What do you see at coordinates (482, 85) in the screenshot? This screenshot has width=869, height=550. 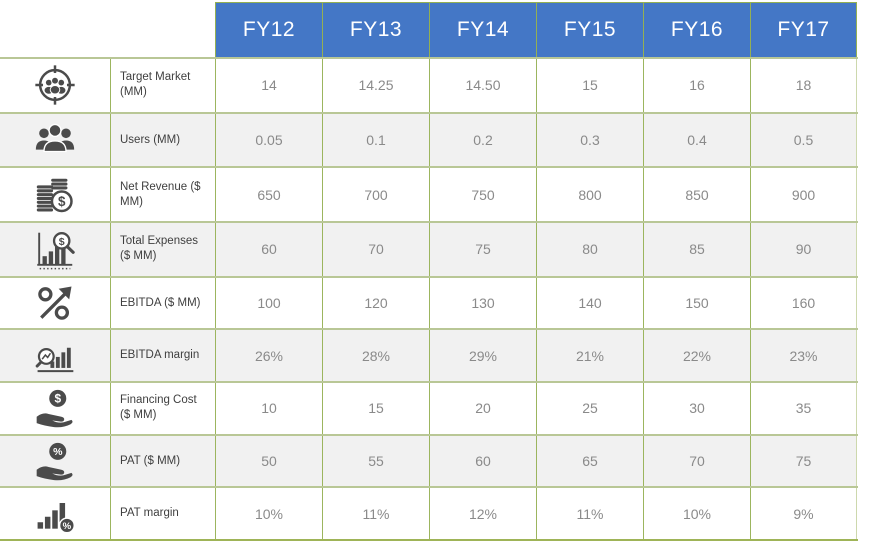 I see `cell-target-market-fy14: 14.50` at bounding box center [482, 85].